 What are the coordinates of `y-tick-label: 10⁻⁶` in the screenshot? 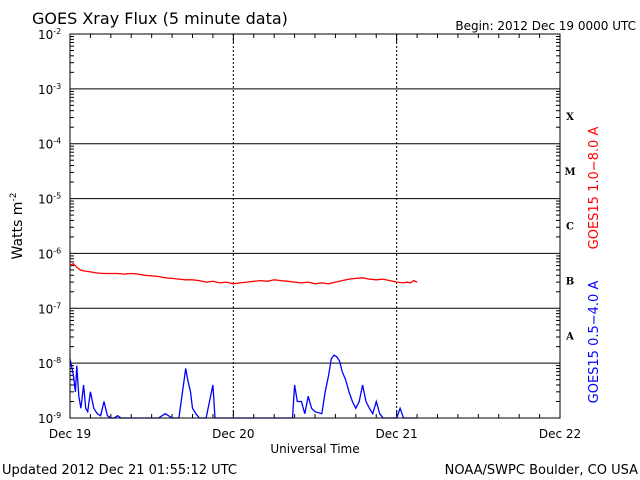 It's located at (49, 253).